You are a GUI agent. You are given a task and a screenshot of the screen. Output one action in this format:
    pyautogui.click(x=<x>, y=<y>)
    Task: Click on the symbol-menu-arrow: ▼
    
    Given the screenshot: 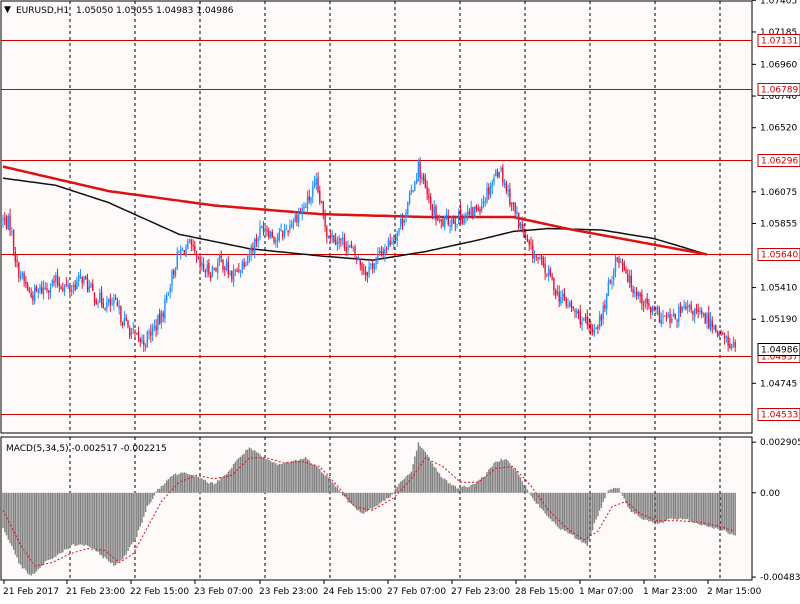 What is the action you would take?
    pyautogui.click(x=7, y=10)
    